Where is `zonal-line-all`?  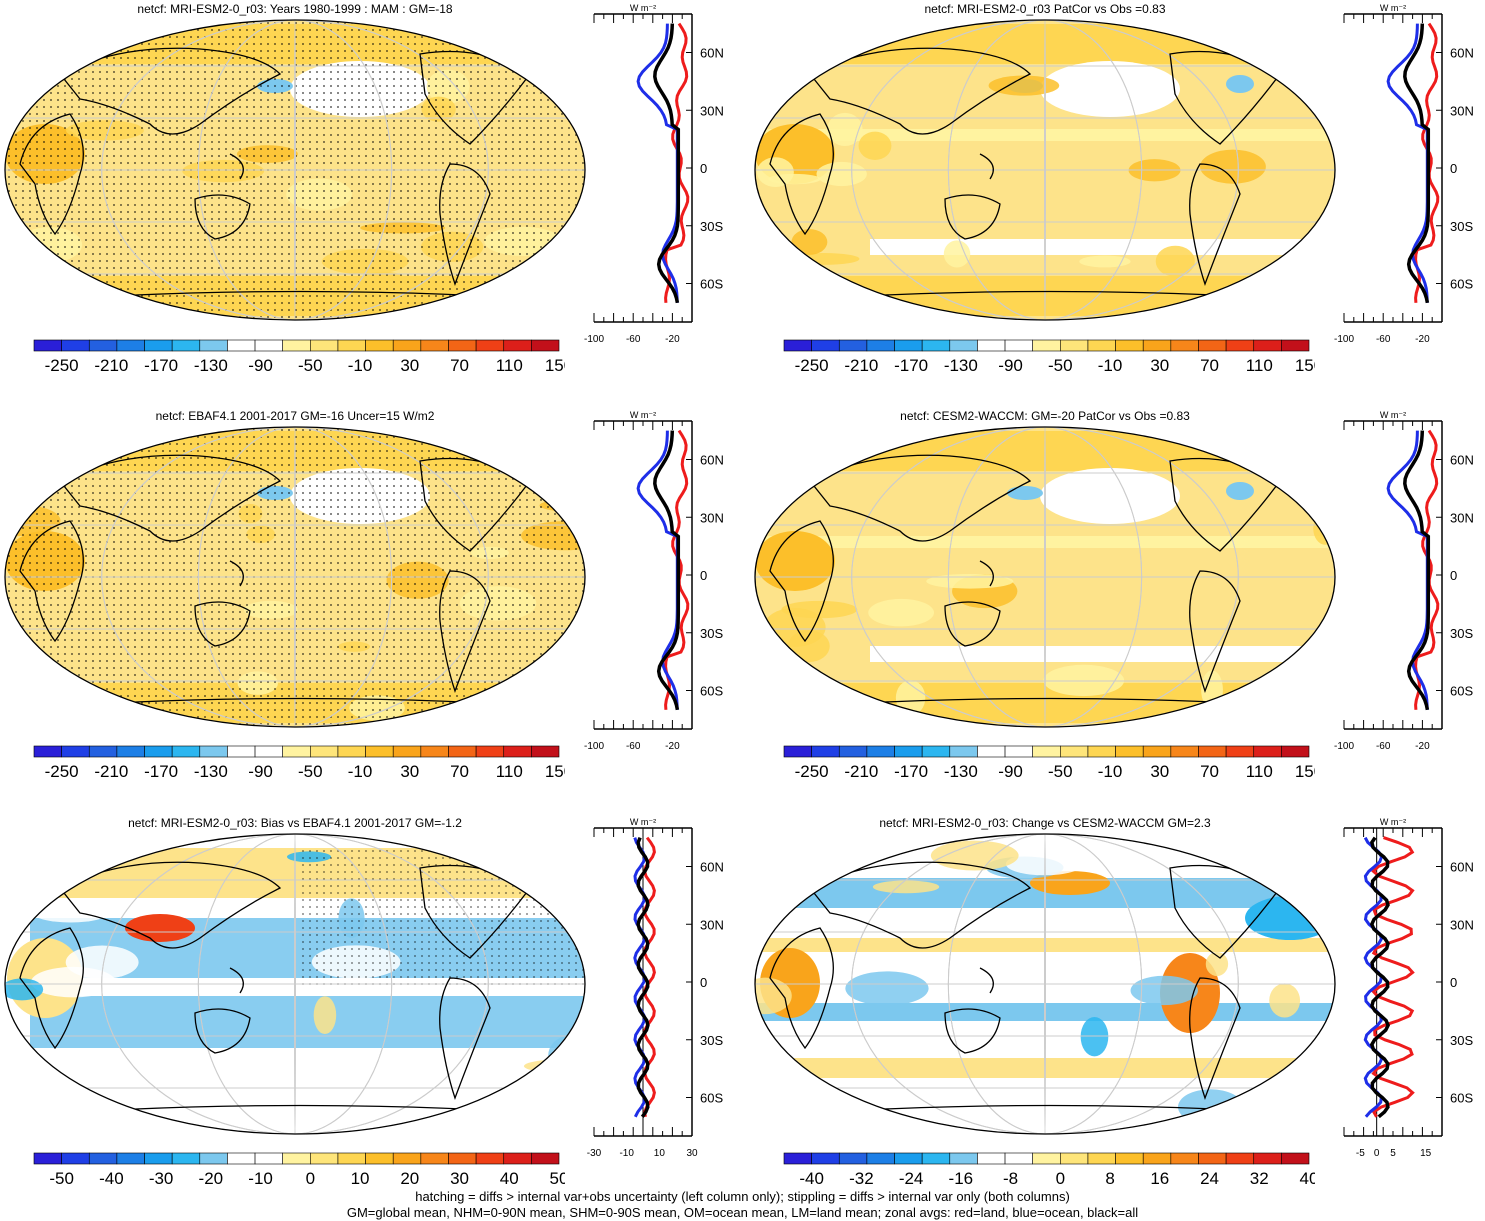
zonal-line-all is located at coordinates (1380, 977).